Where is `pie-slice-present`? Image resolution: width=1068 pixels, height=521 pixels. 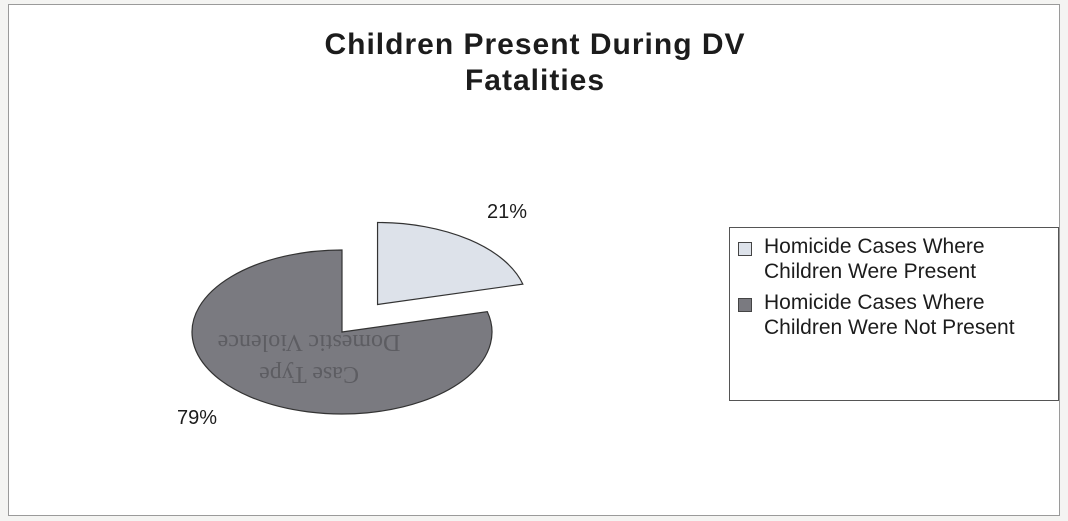
pie-slice-present is located at coordinates (450, 263).